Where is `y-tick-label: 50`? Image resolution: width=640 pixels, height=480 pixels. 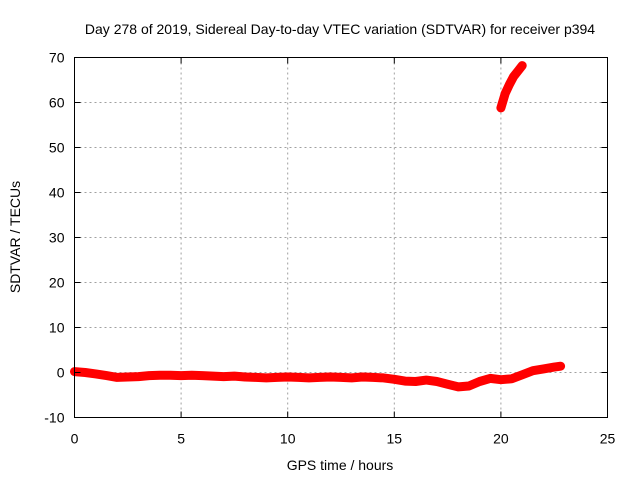
y-tick-label: 50 is located at coordinates (57, 148).